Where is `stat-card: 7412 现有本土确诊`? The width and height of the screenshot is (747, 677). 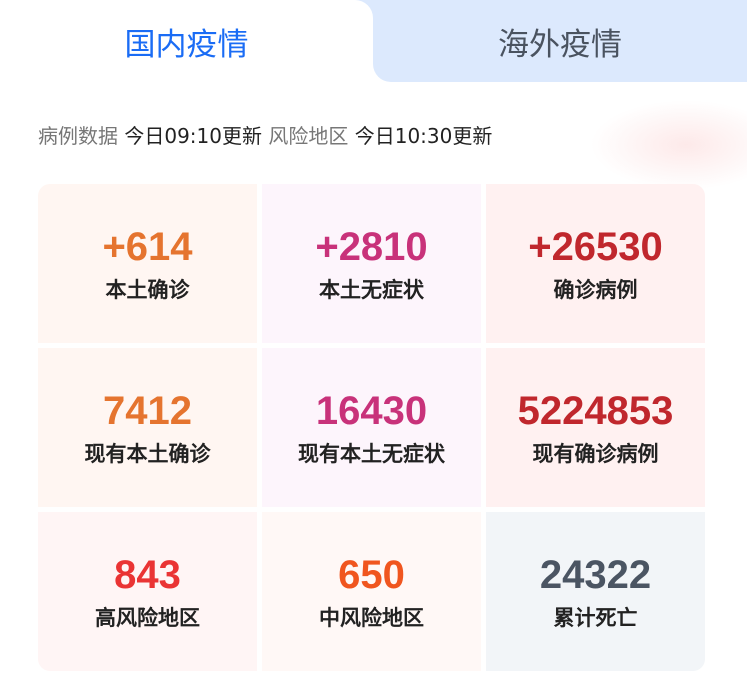 stat-card: 7412 现有本土确诊 is located at coordinates (147, 427).